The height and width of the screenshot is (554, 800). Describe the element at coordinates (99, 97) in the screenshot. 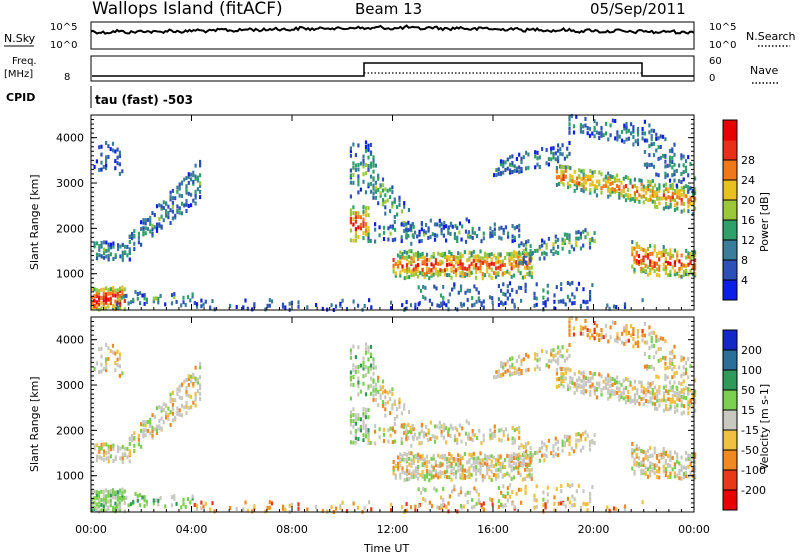

I see `cpid-panel: CPID tau (fast) -503` at that location.